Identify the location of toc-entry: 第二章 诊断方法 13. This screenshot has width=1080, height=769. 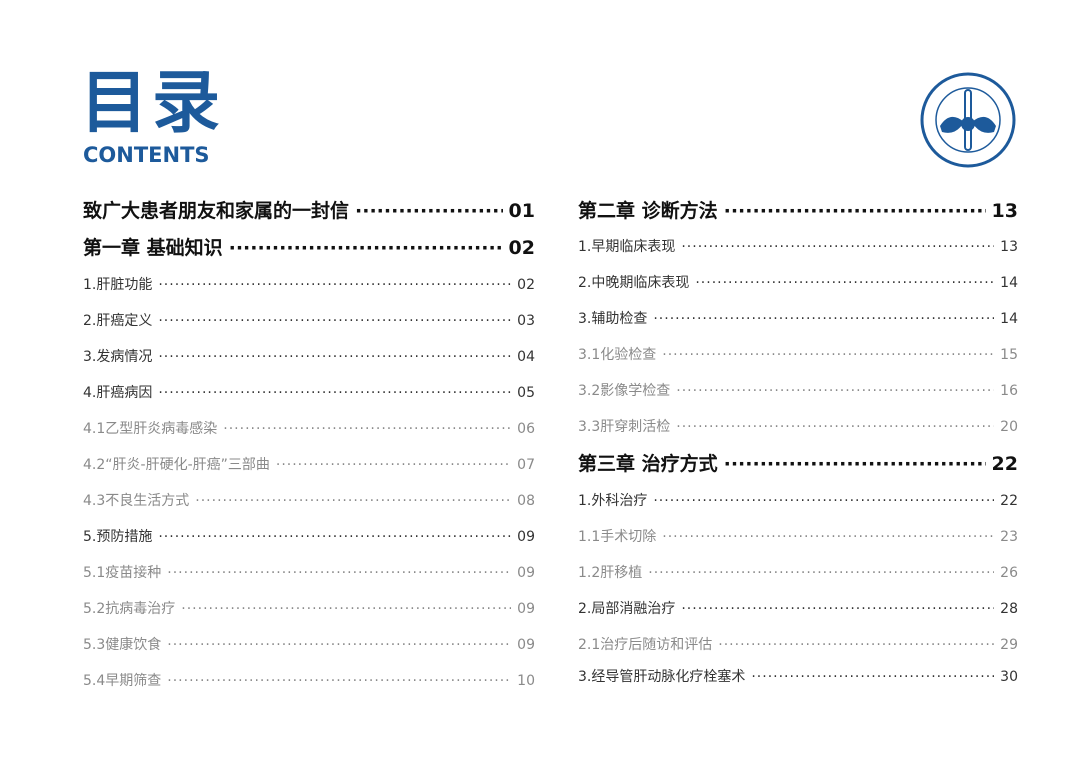
(798, 209).